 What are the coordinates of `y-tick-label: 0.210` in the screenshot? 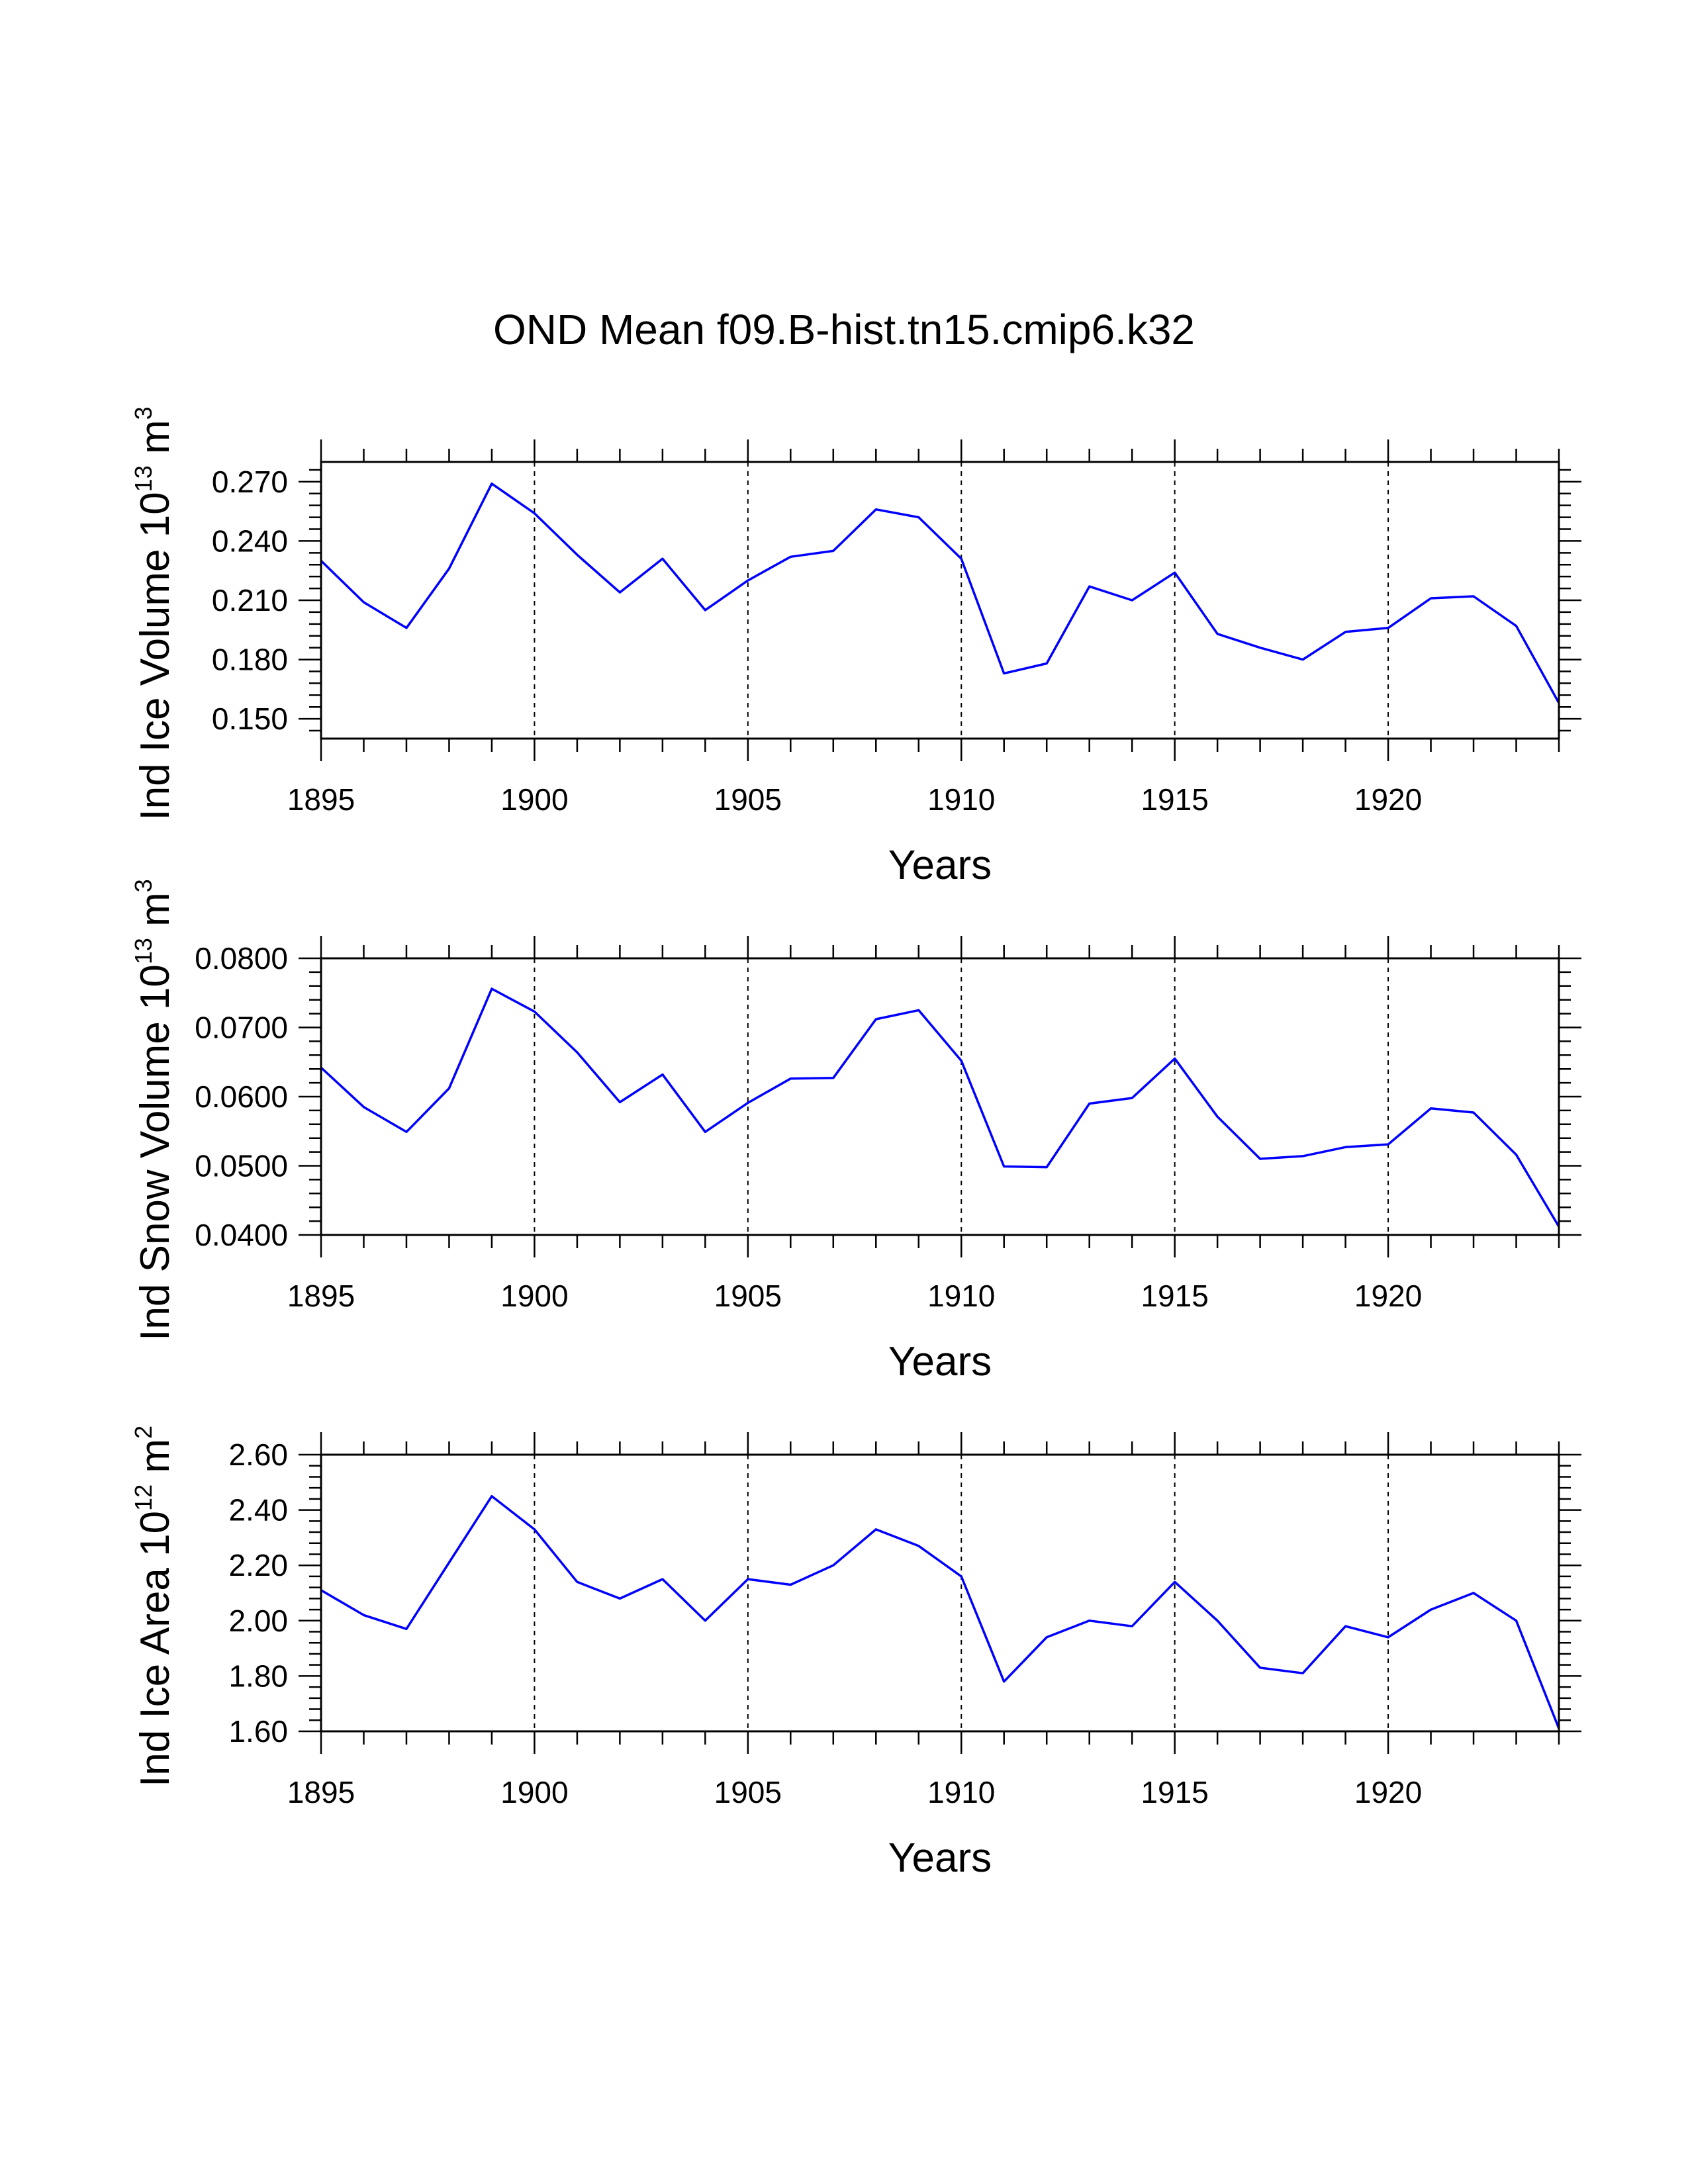 It's located at (250, 600).